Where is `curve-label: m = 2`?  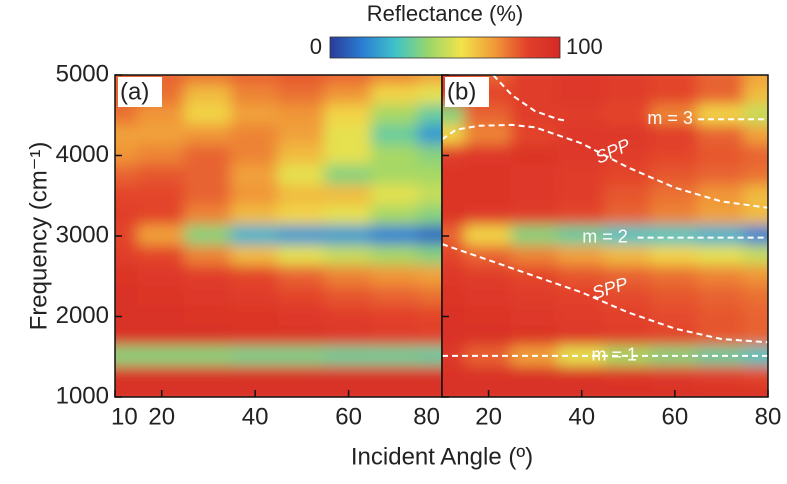 curve-label: m = 2 is located at coordinates (605, 236).